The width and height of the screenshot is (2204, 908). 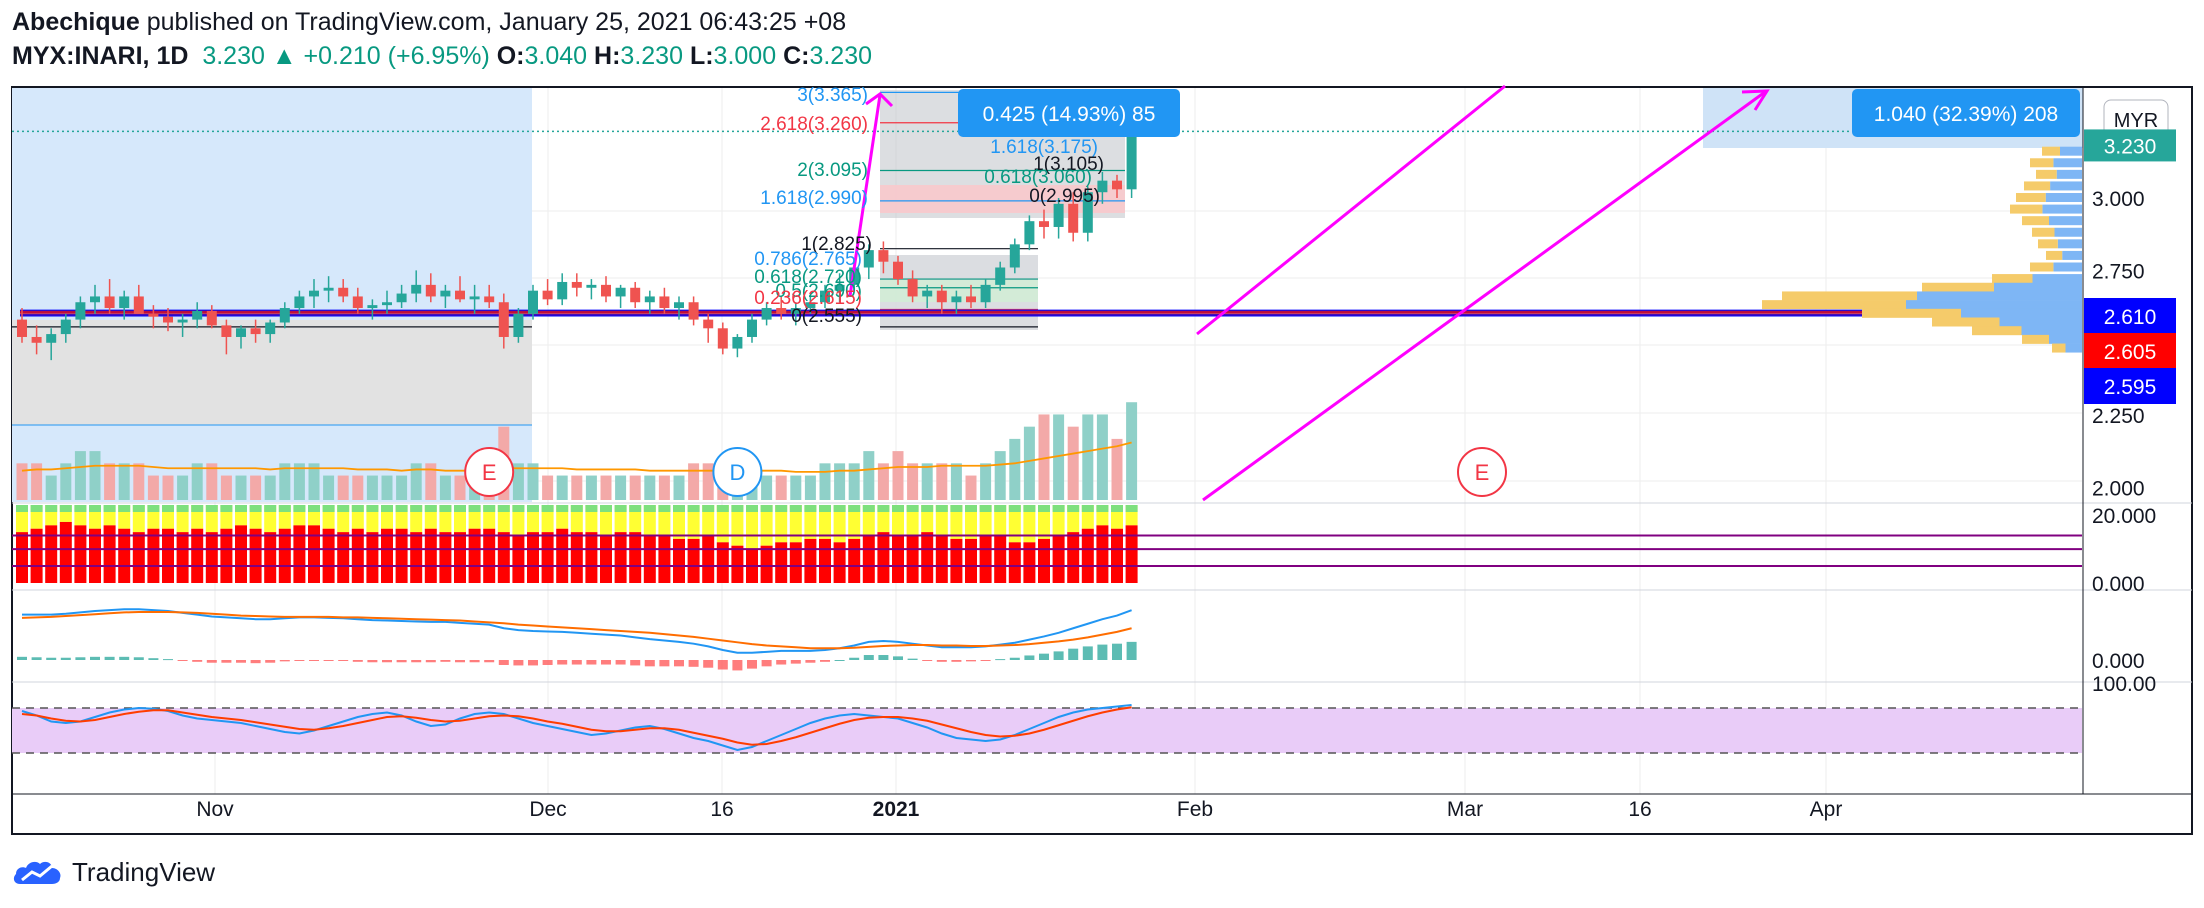 I want to click on footer-brand: TradingView, so click(x=113, y=872).